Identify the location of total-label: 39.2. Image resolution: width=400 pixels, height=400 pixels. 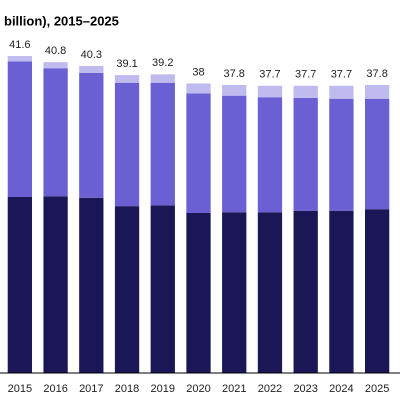
(162, 63).